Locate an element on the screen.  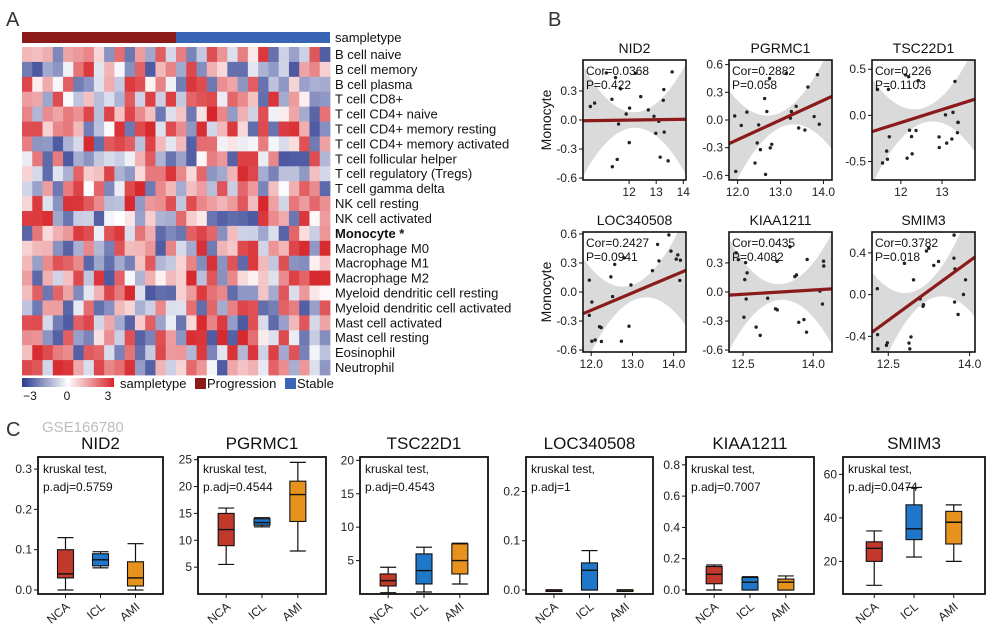
boxplot-title: PGRMC1 is located at coordinates (262, 443).